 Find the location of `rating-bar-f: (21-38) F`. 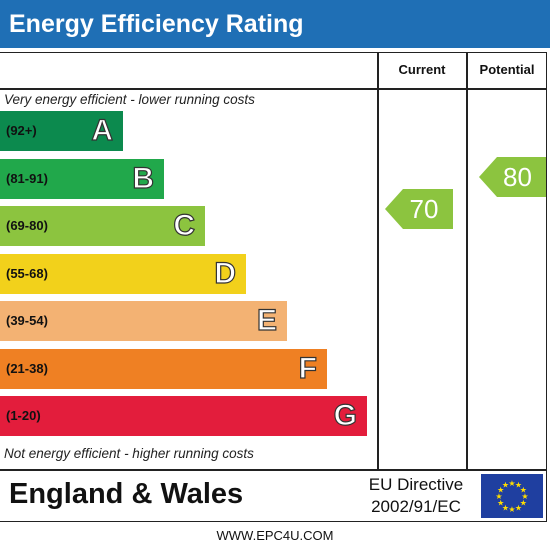

rating-bar-f: (21-38) F is located at coordinates (163, 369).